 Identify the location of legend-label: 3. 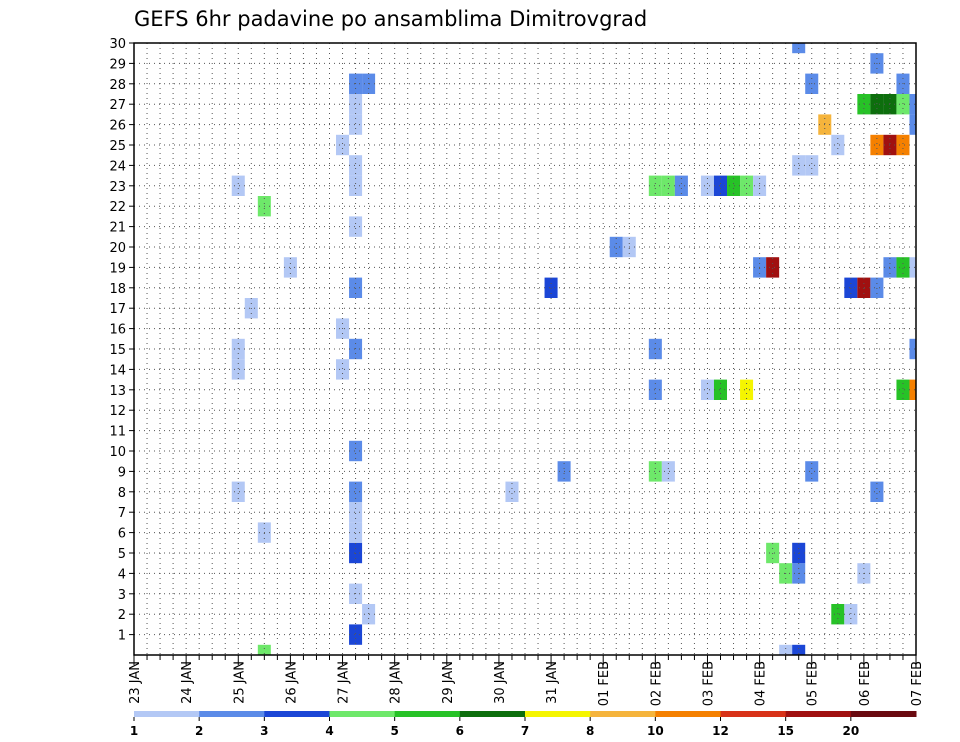
(264, 731).